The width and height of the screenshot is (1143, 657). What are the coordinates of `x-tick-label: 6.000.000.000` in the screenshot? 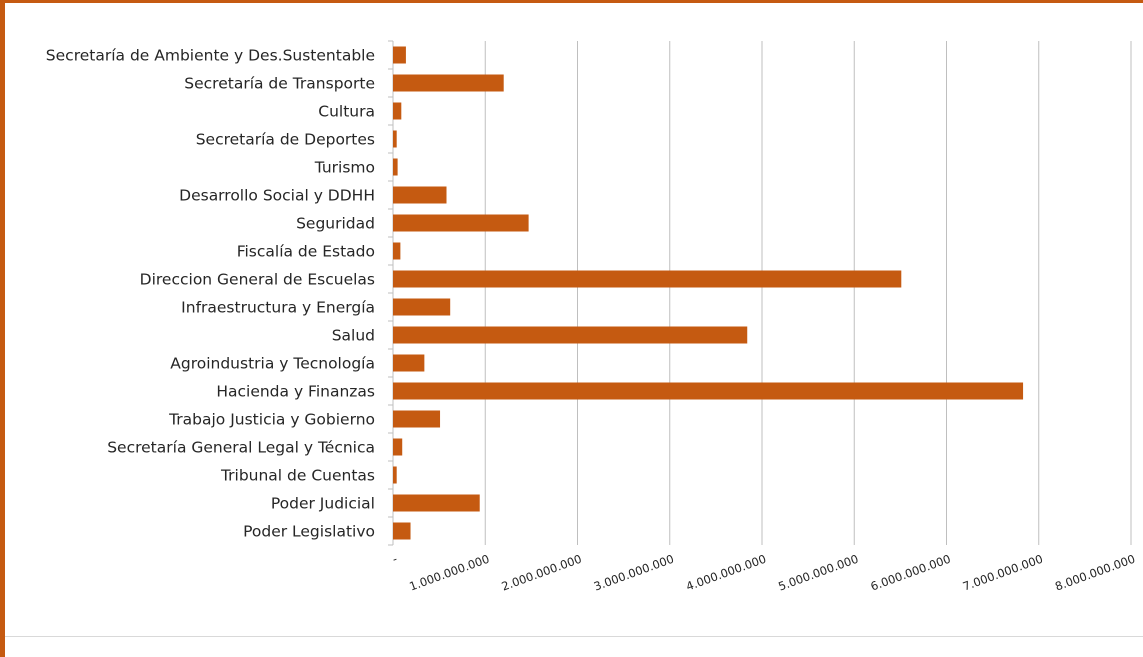 It's located at (911, 573).